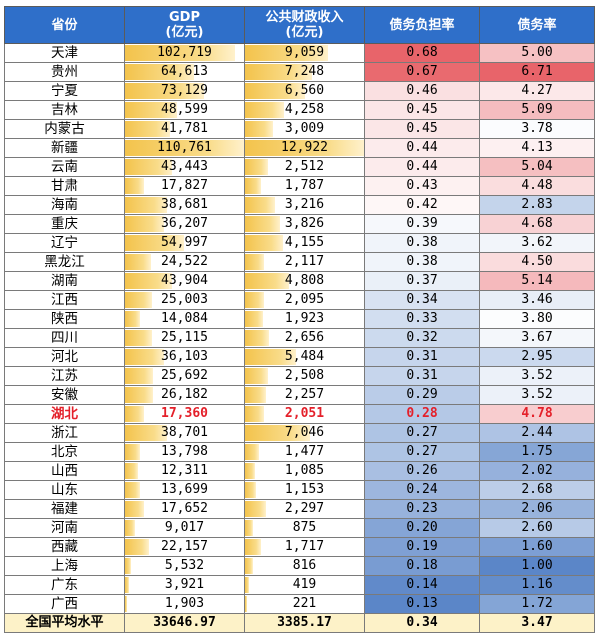 The width and height of the screenshot is (600, 640). What do you see at coordinates (304, 508) in the screenshot?
I see `cell-revenue-value: 2,297` at bounding box center [304, 508].